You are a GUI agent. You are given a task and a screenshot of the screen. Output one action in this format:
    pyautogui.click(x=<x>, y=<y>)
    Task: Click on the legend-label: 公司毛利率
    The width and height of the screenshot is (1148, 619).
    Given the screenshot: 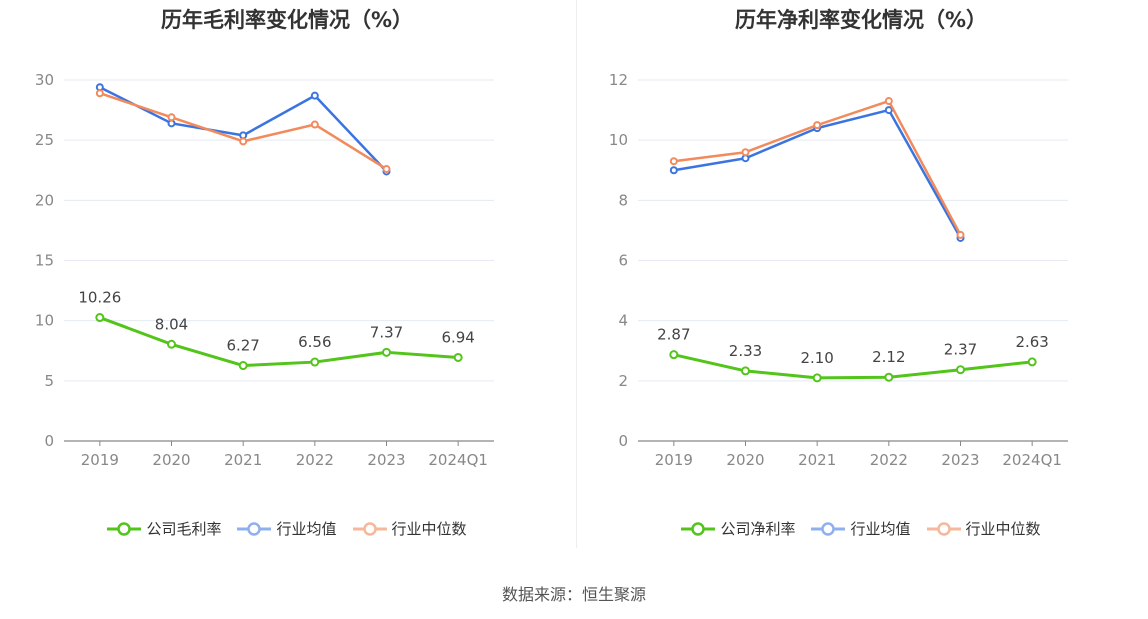 What is the action you would take?
    pyautogui.click(x=184, y=529)
    